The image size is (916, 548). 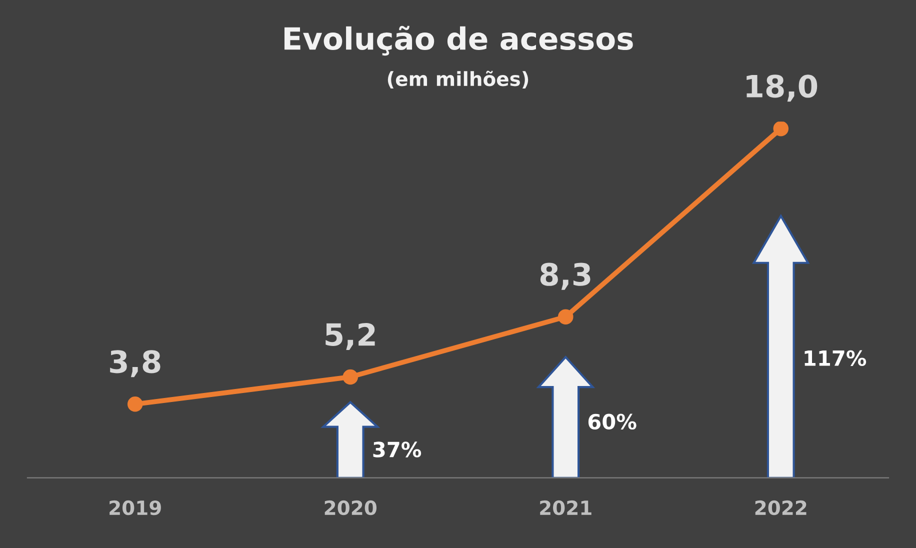 What do you see at coordinates (350, 508) in the screenshot?
I see `x-tick-label: 2020` at bounding box center [350, 508].